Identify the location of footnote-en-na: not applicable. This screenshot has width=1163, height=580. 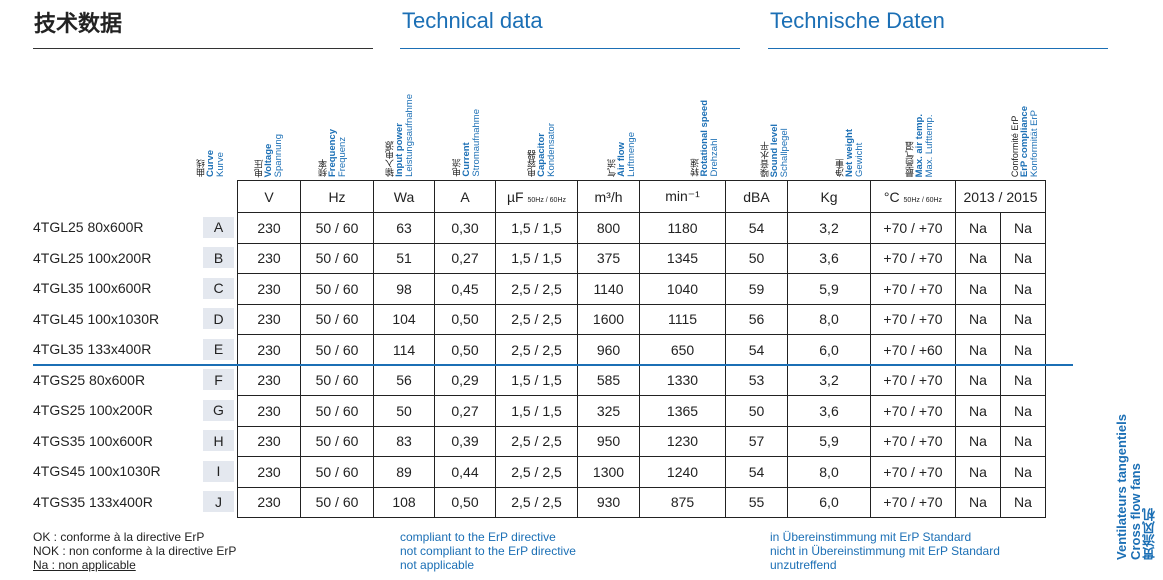
(437, 565).